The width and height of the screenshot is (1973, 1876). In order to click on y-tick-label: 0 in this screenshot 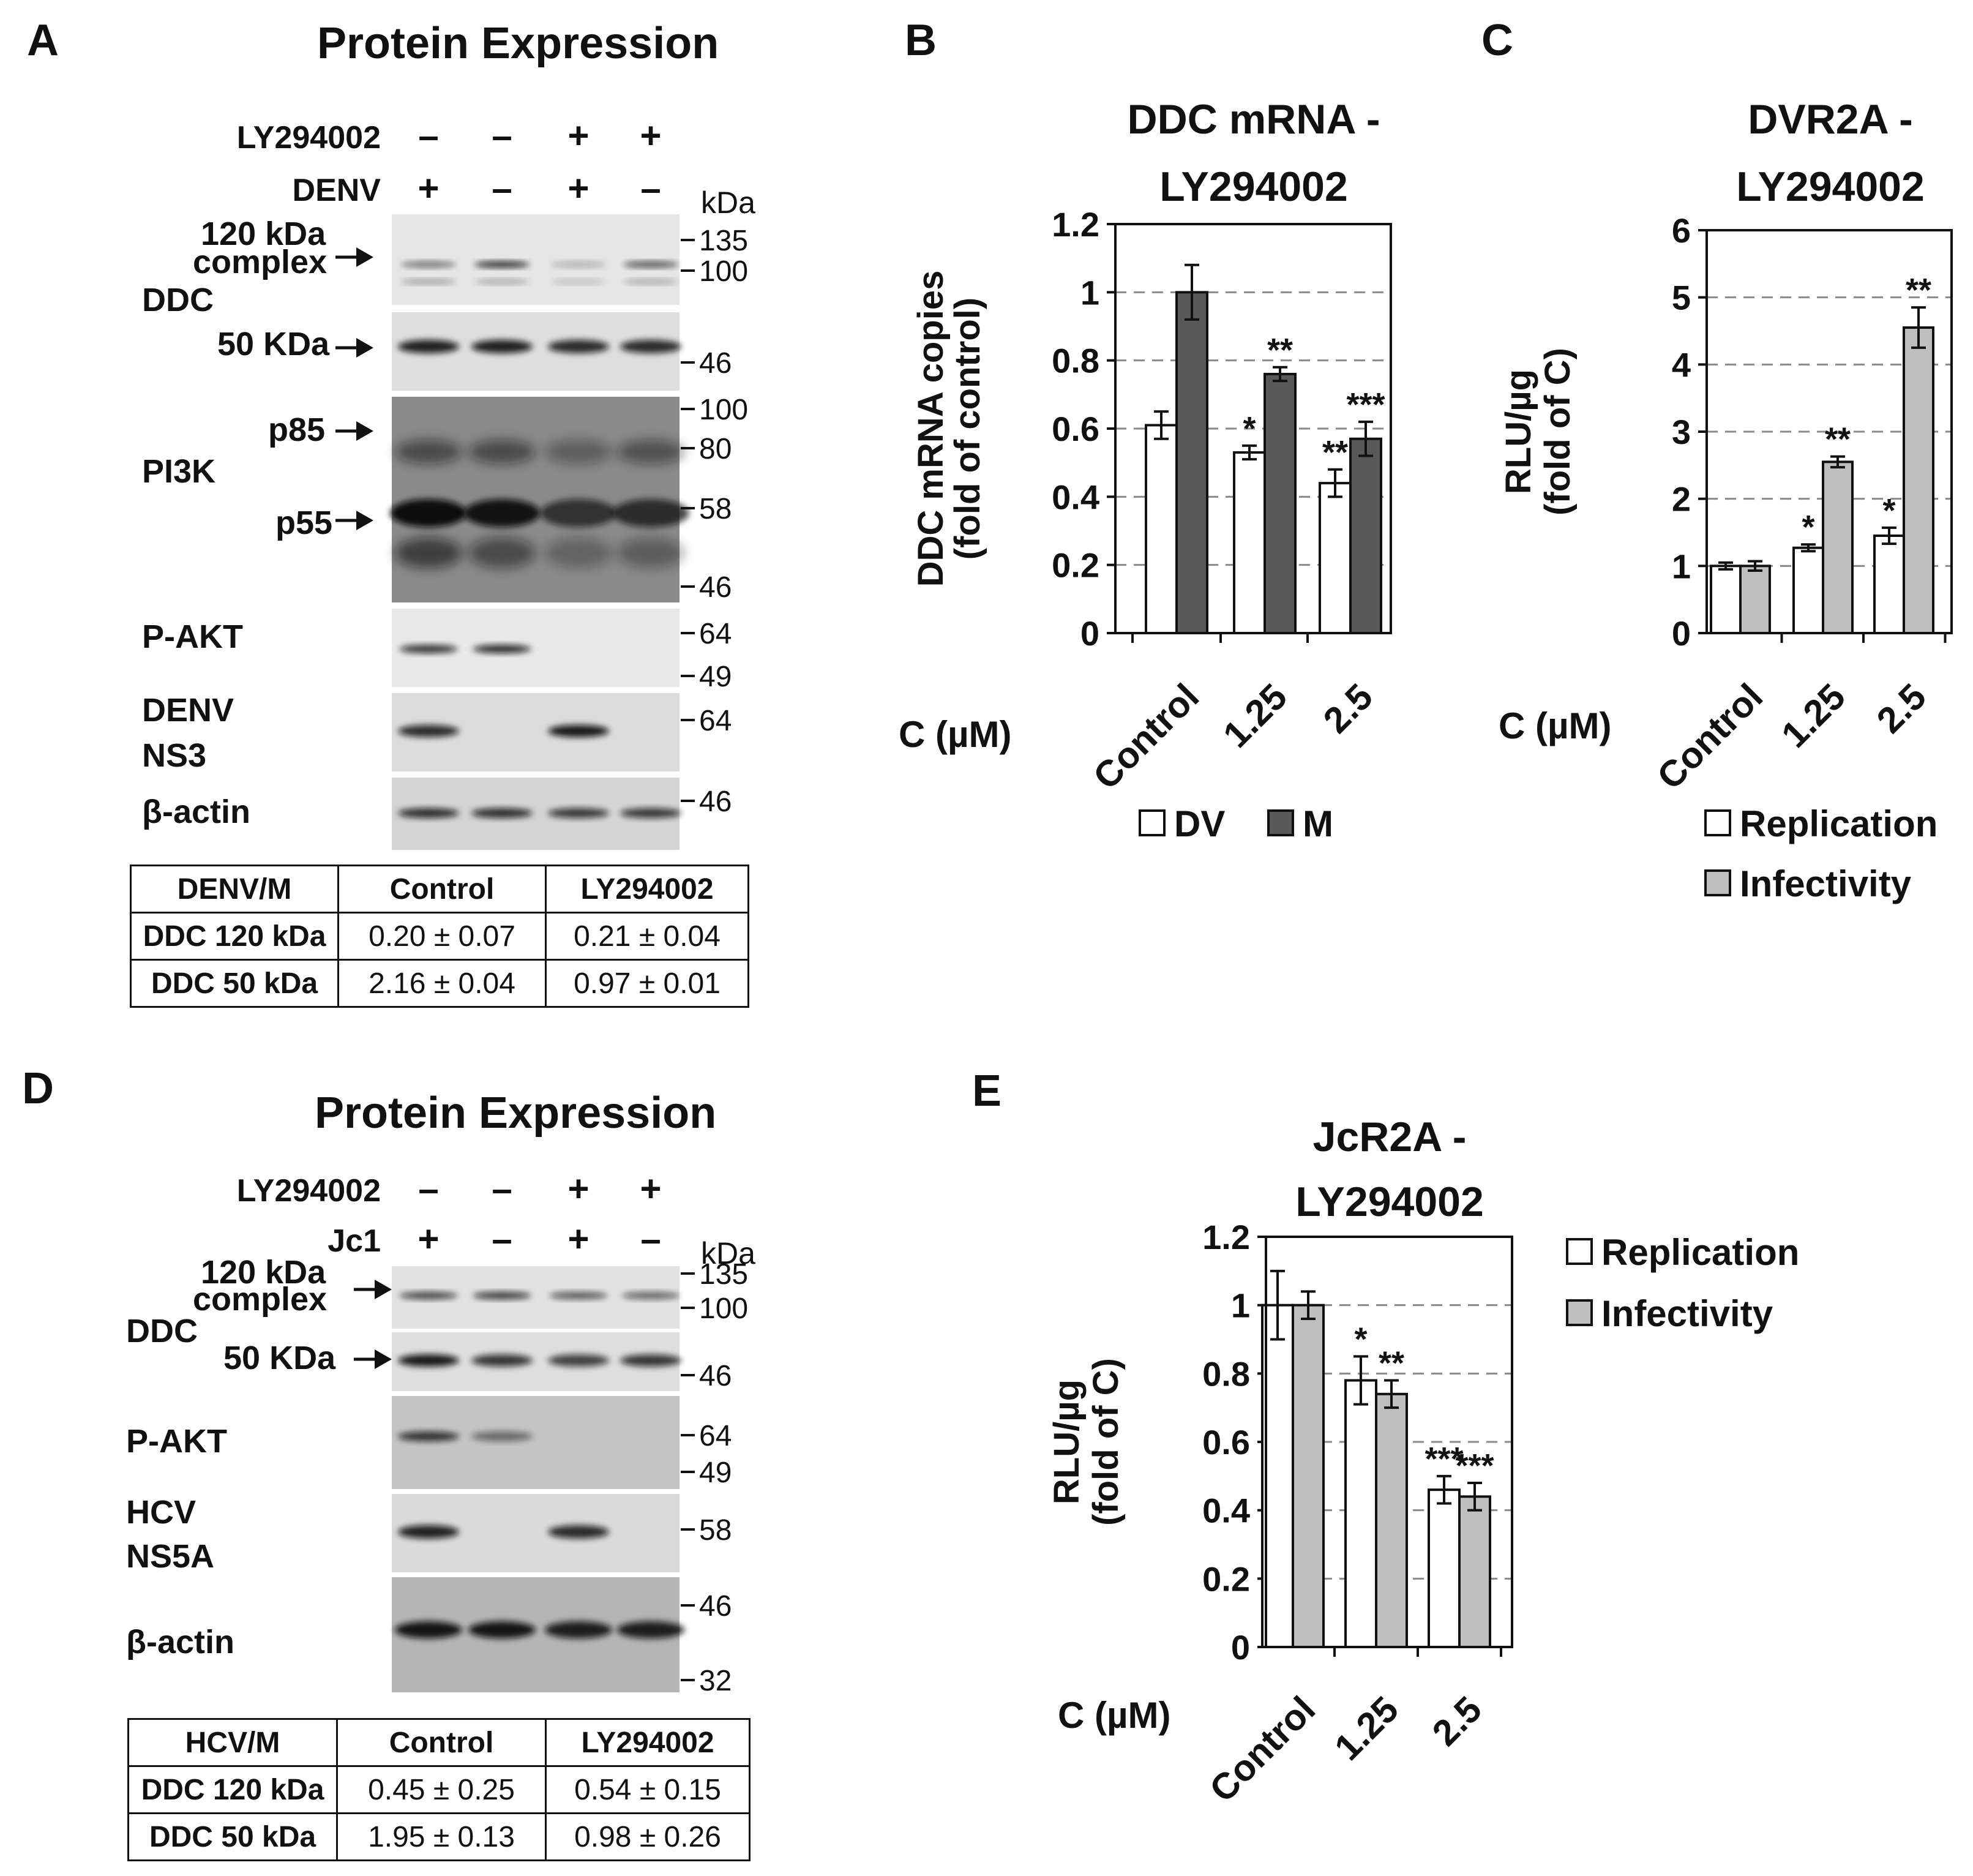, I will do `click(1240, 1648)`.